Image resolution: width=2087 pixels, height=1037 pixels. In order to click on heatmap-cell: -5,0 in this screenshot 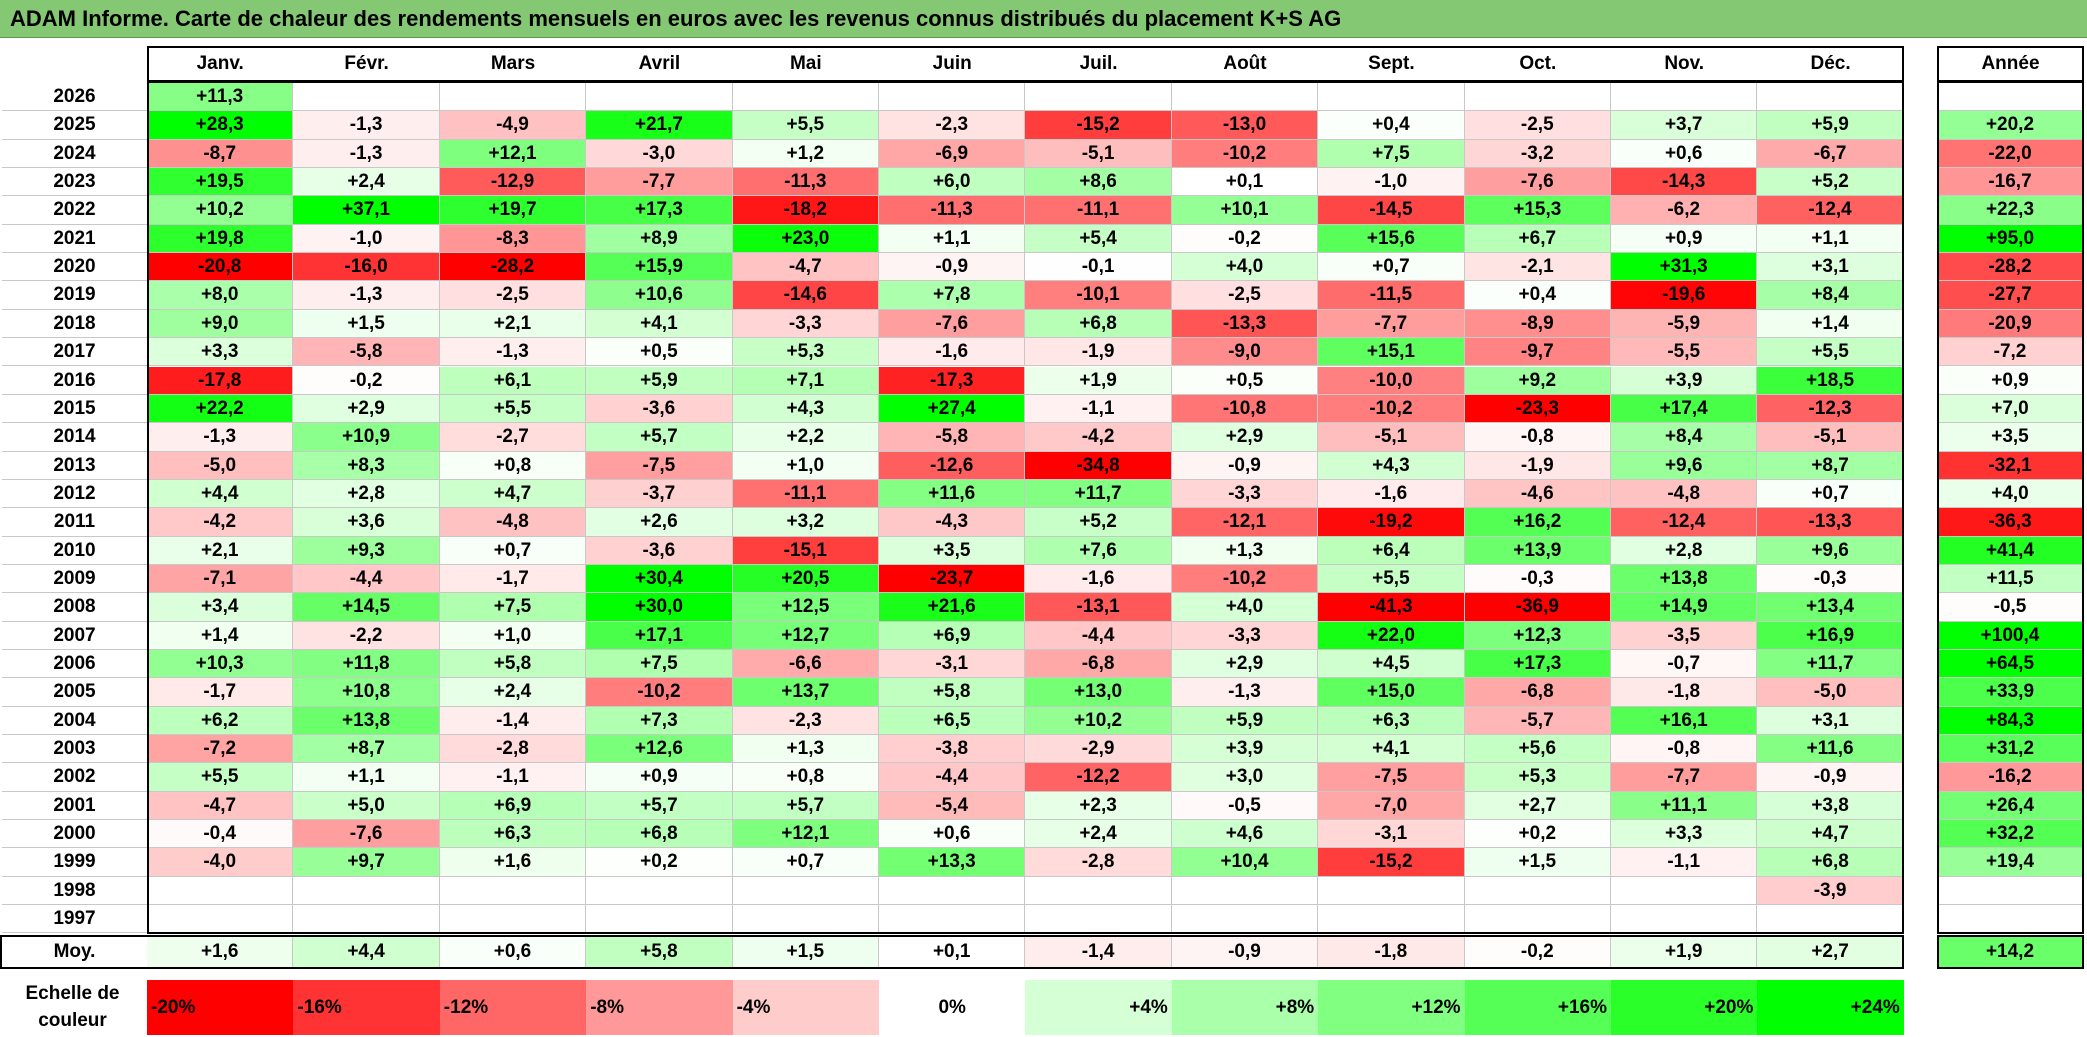, I will do `click(220, 465)`.